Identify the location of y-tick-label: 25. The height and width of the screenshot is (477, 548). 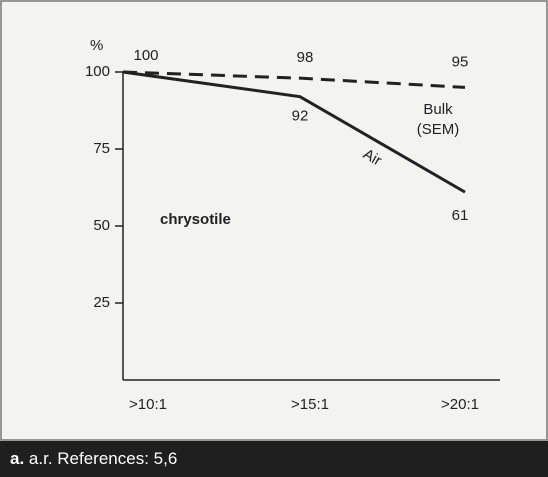
(101, 302).